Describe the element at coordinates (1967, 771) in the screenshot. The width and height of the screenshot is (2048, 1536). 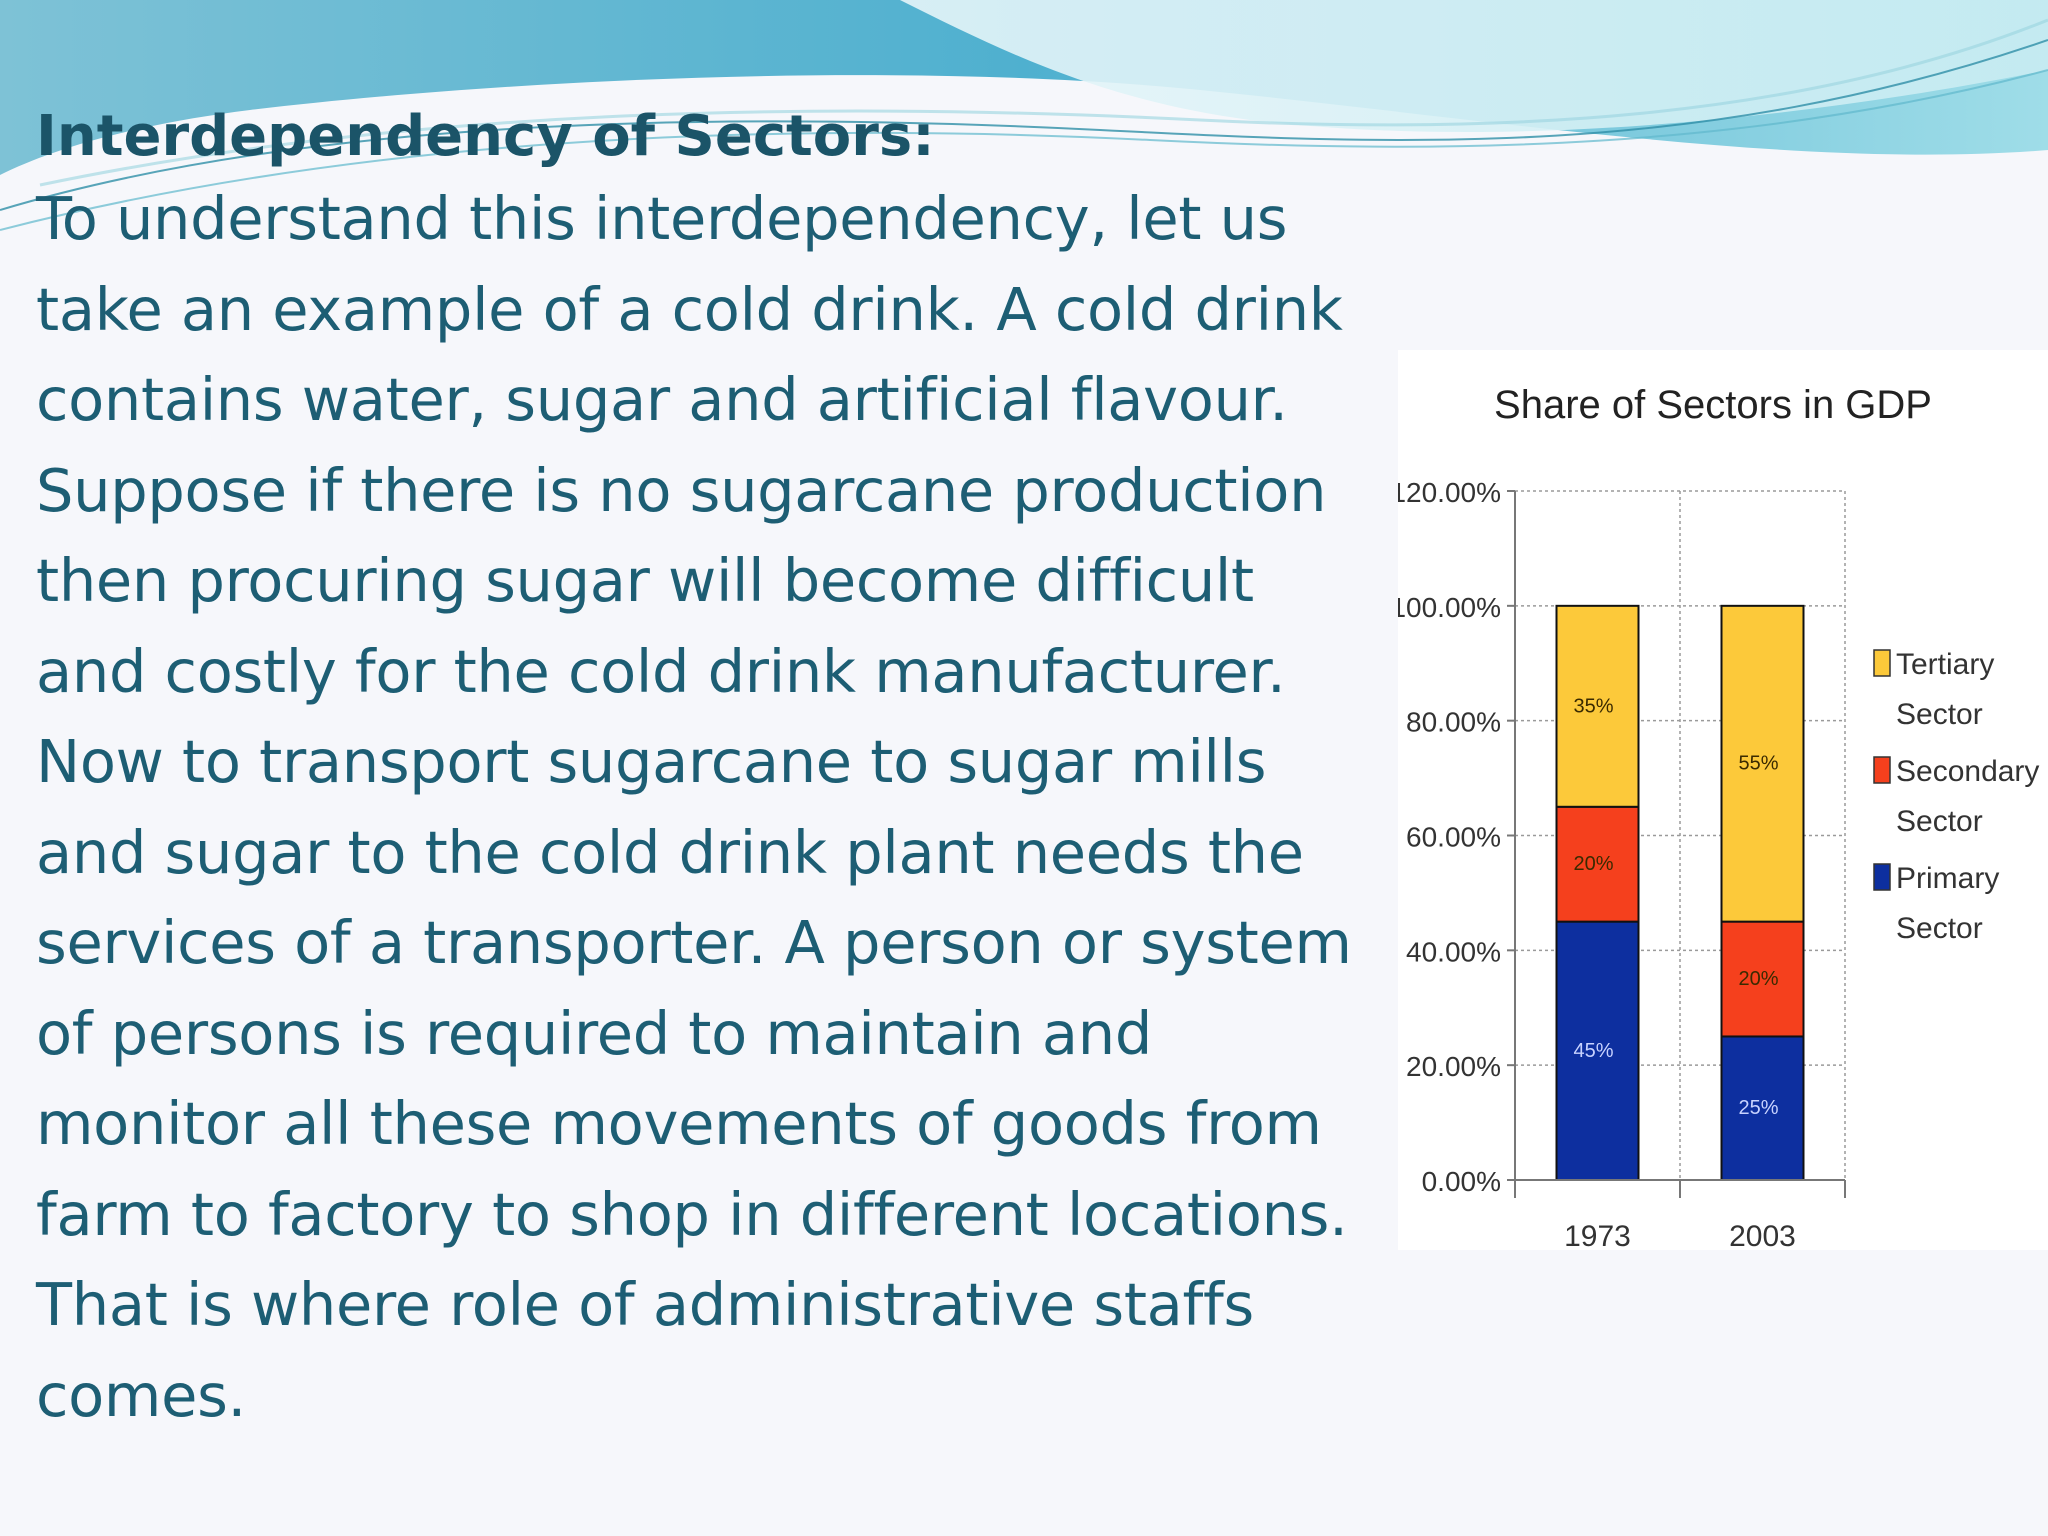
I see `legend-label: Secondary` at that location.